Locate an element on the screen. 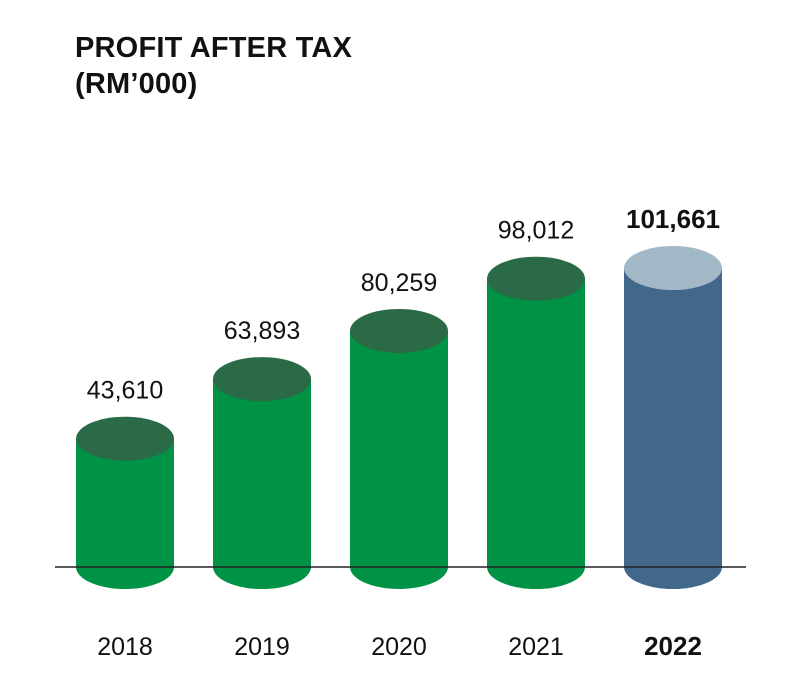 This screenshot has width=800, height=700. bar-2019 is located at coordinates (262, 473).